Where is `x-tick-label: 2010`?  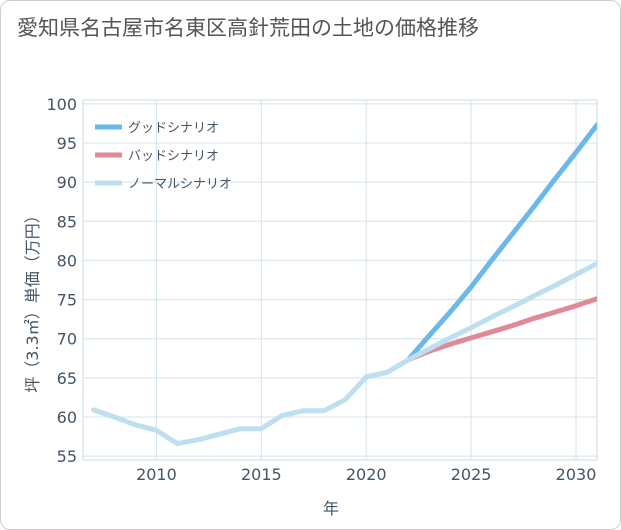
x-tick-label: 2010 is located at coordinates (156, 474).